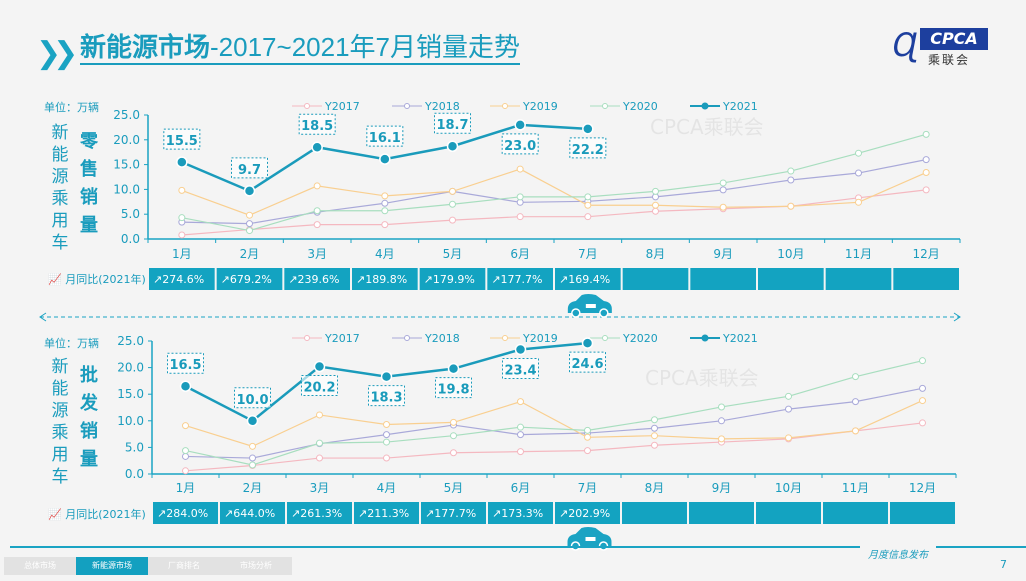  I want to click on x-tick-label: 6月, so click(521, 488).